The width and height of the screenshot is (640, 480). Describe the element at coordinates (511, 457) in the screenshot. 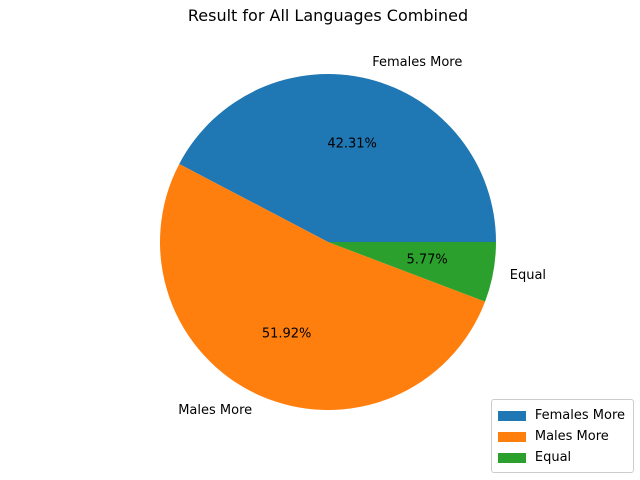

I see `legend-swatch-equal` at that location.